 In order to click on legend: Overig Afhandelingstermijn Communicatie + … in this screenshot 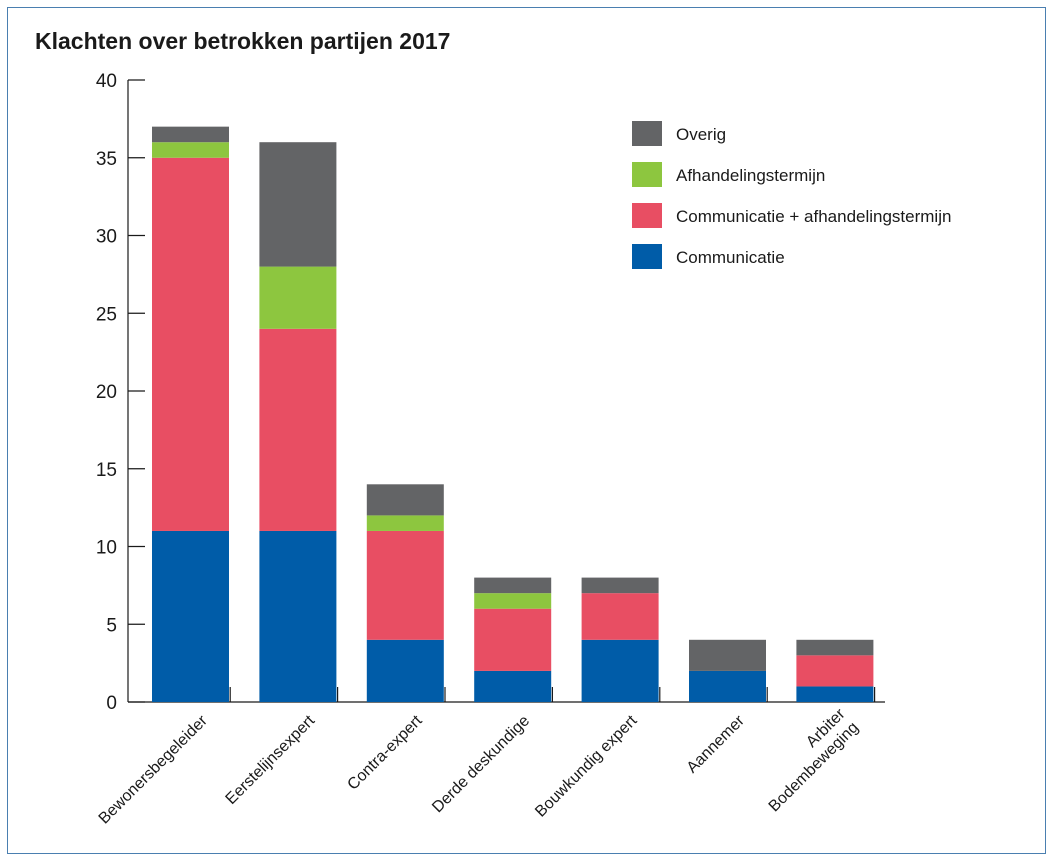, I will do `click(791, 195)`.